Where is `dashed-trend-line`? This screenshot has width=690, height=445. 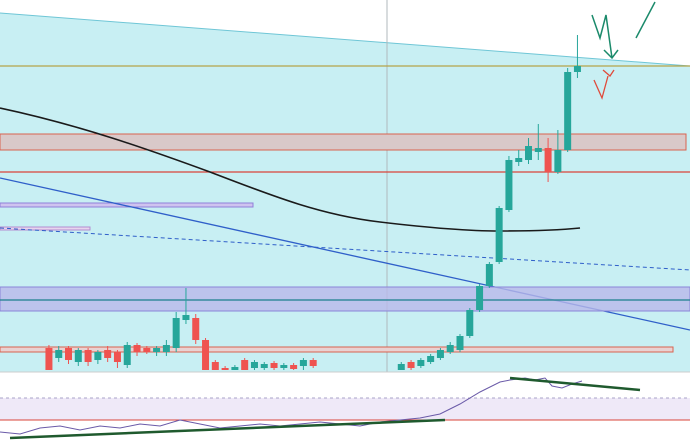
dashed-trend-line is located at coordinates (345, 249).